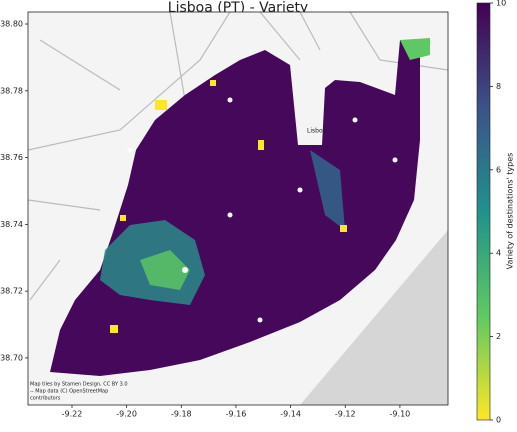  I want to click on x-tick-label: -9.14, so click(290, 414).